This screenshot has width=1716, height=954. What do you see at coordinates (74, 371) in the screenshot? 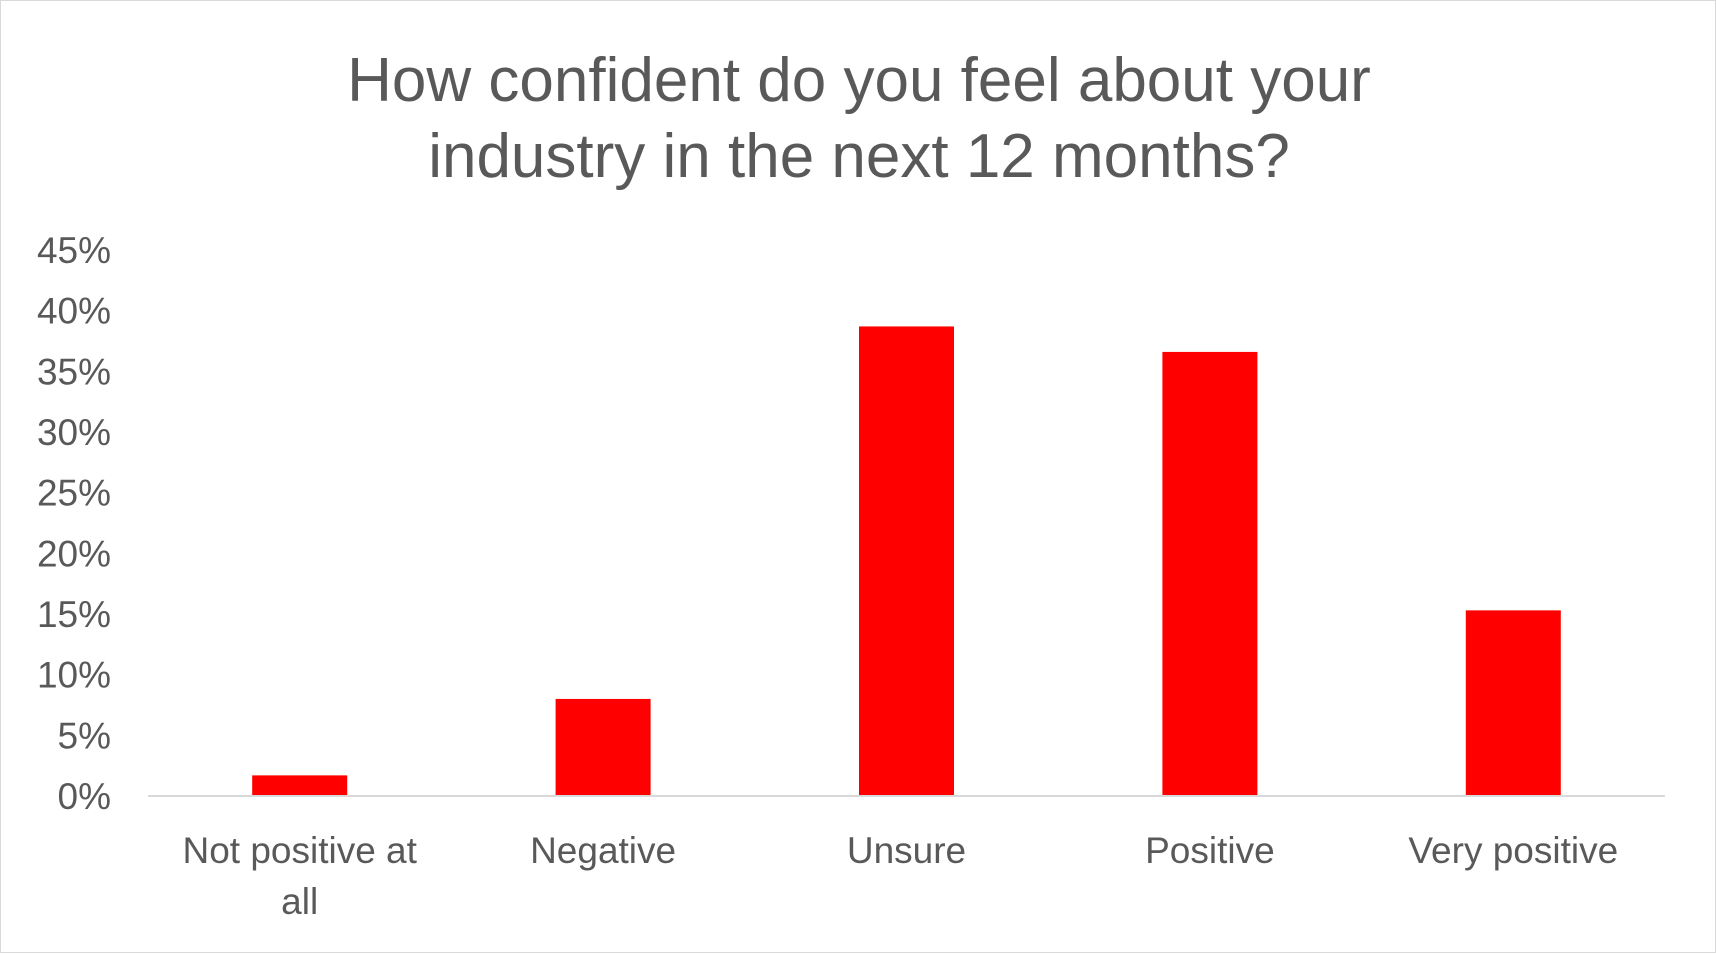
I see `y-tick-label: 35%` at bounding box center [74, 371].